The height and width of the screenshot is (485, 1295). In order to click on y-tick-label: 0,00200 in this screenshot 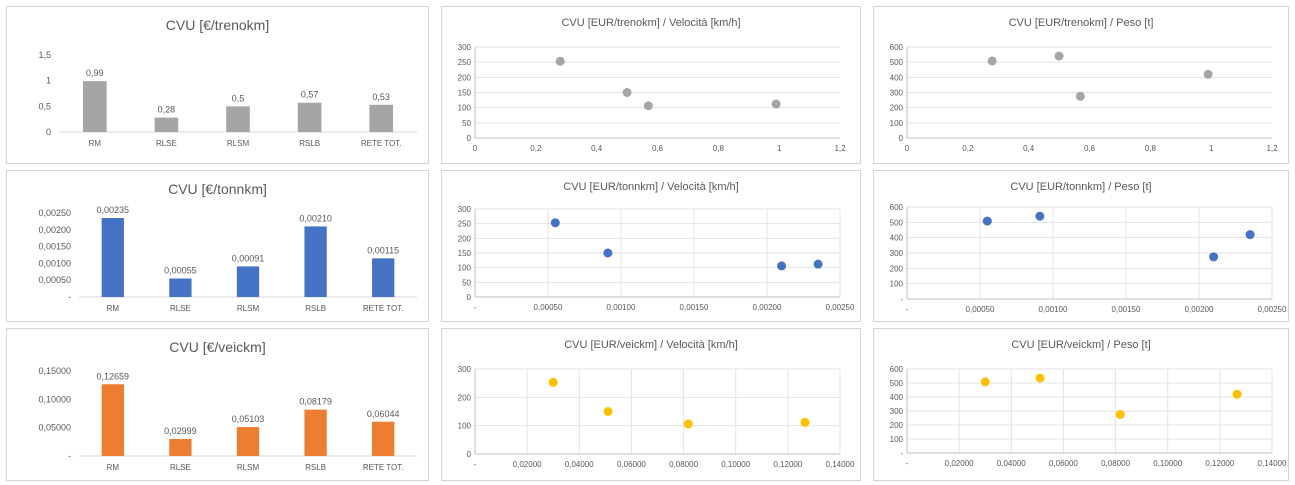, I will do `click(54, 230)`.